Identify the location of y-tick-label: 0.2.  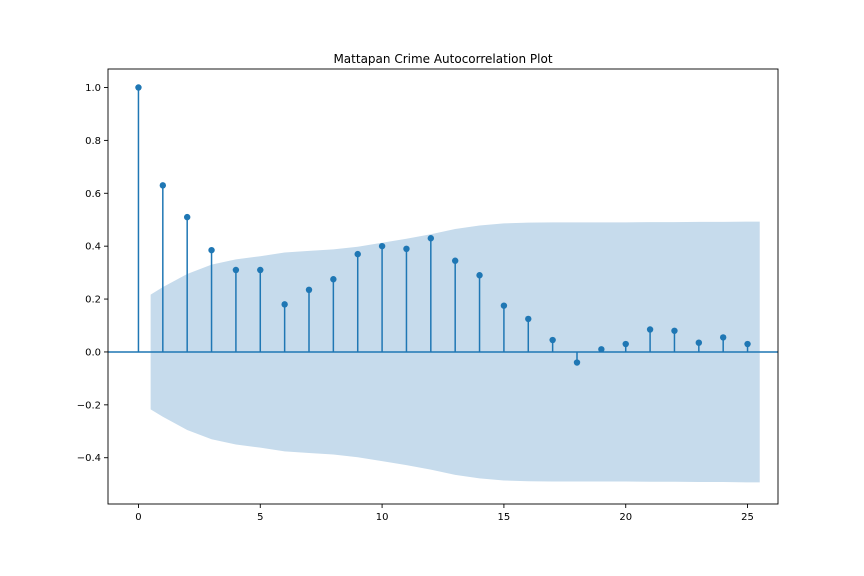
(93, 300).